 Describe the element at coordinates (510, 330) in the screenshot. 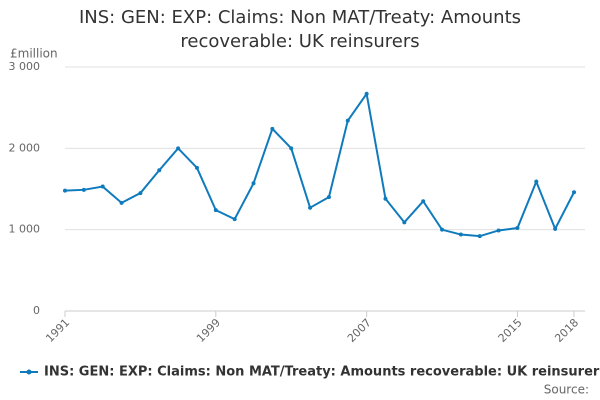

I see `x-tick-label: 2015` at that location.